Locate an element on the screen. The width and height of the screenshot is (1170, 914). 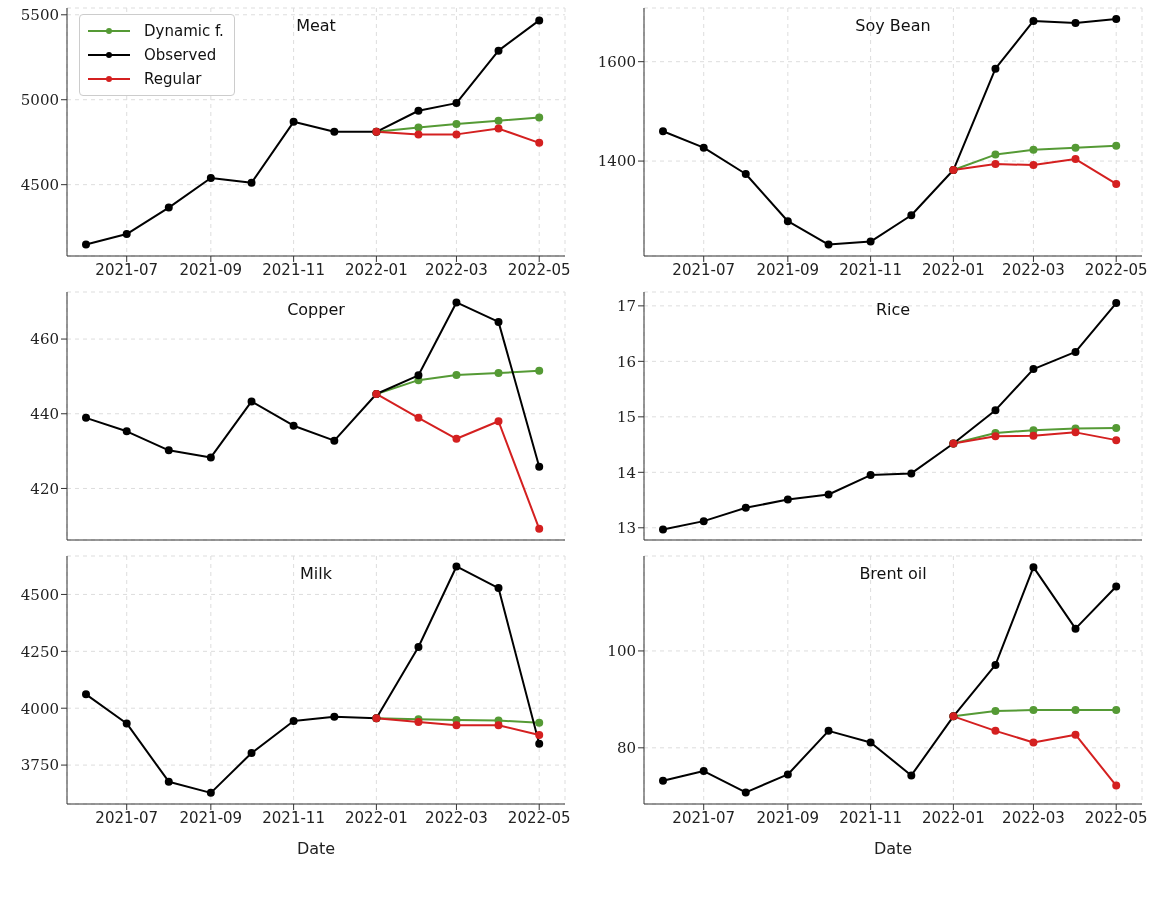
y-tick-label: 100 is located at coordinates (621, 651).